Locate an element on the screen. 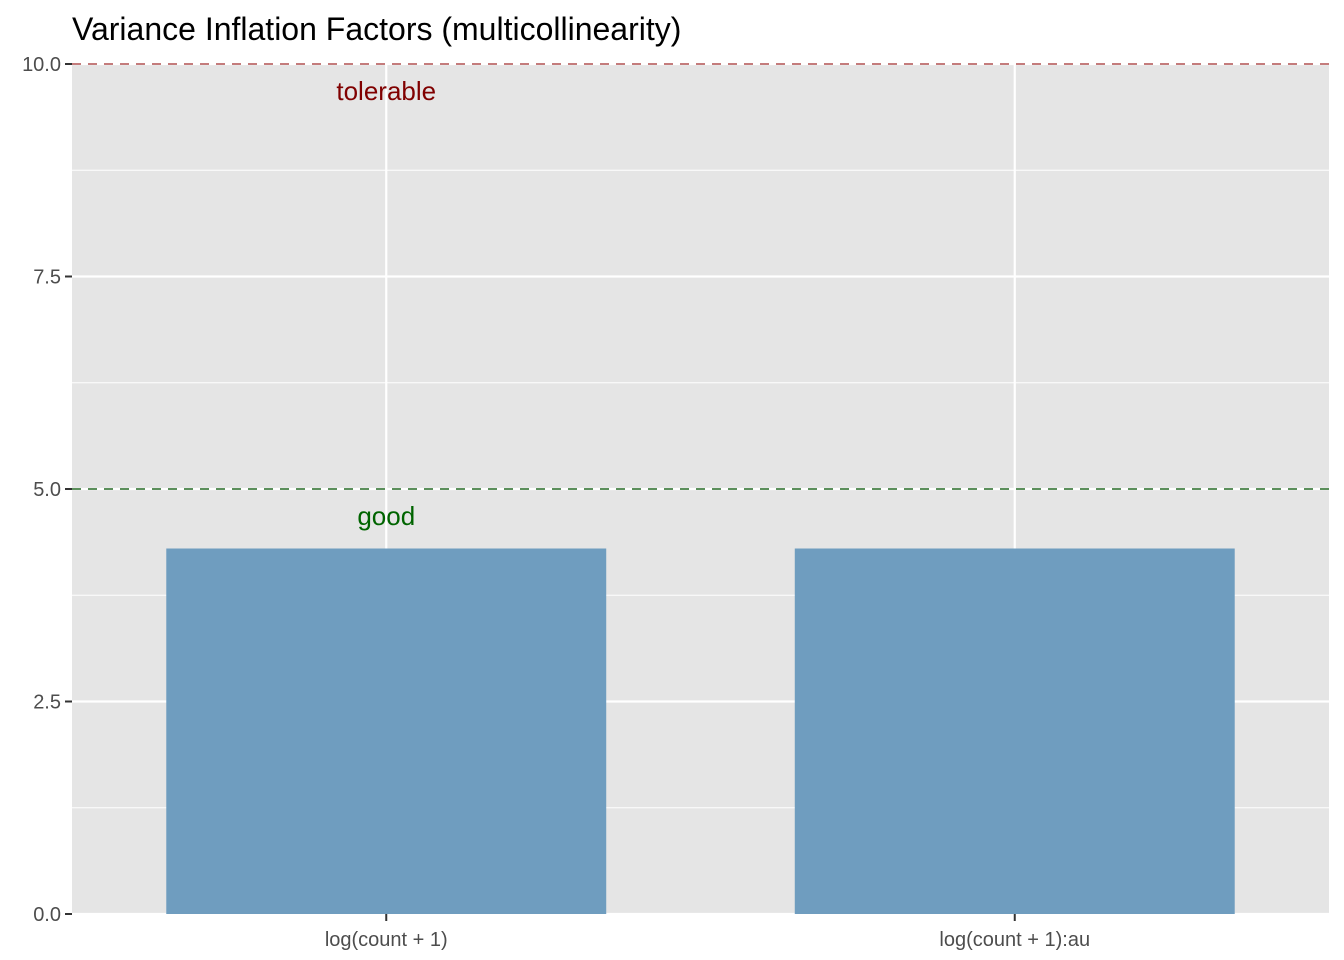 Image resolution: width=1344 pixels, height=960 pixels. x-tick-label: log(count + 1) is located at coordinates (386, 940).